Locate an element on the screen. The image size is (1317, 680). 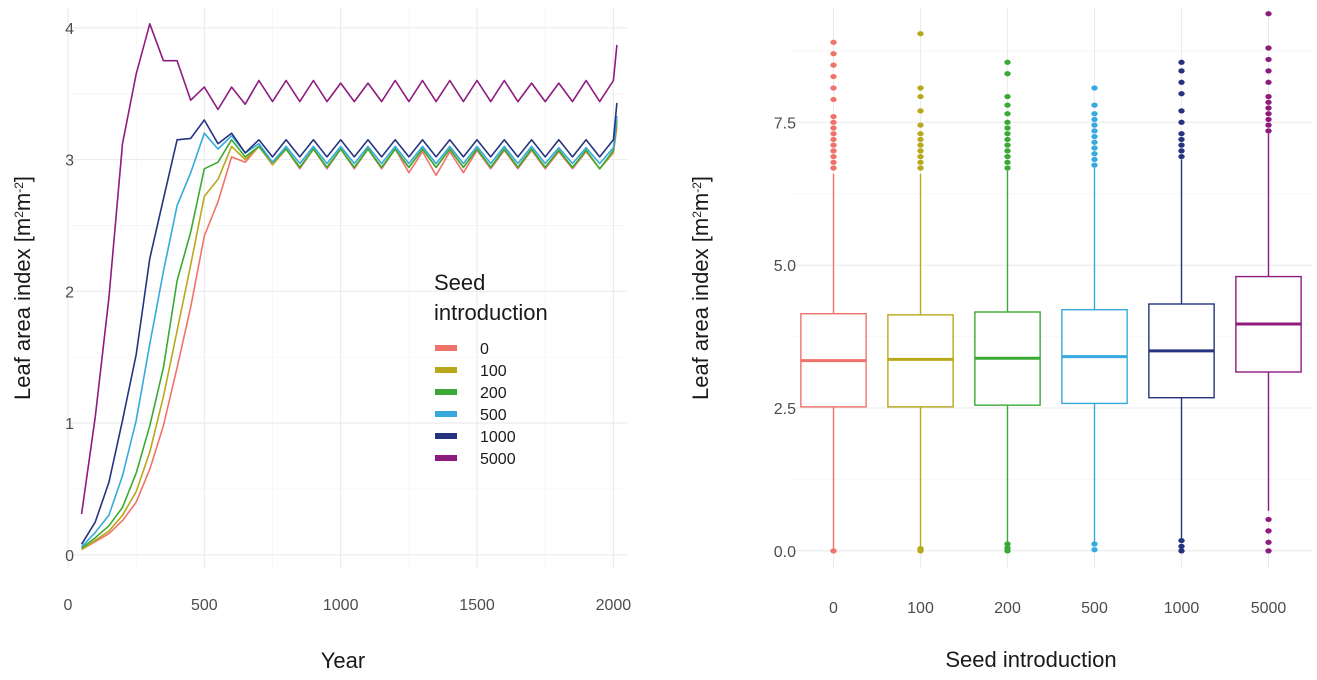
line-chart-y-tick-label: 0 is located at coordinates (69, 556).